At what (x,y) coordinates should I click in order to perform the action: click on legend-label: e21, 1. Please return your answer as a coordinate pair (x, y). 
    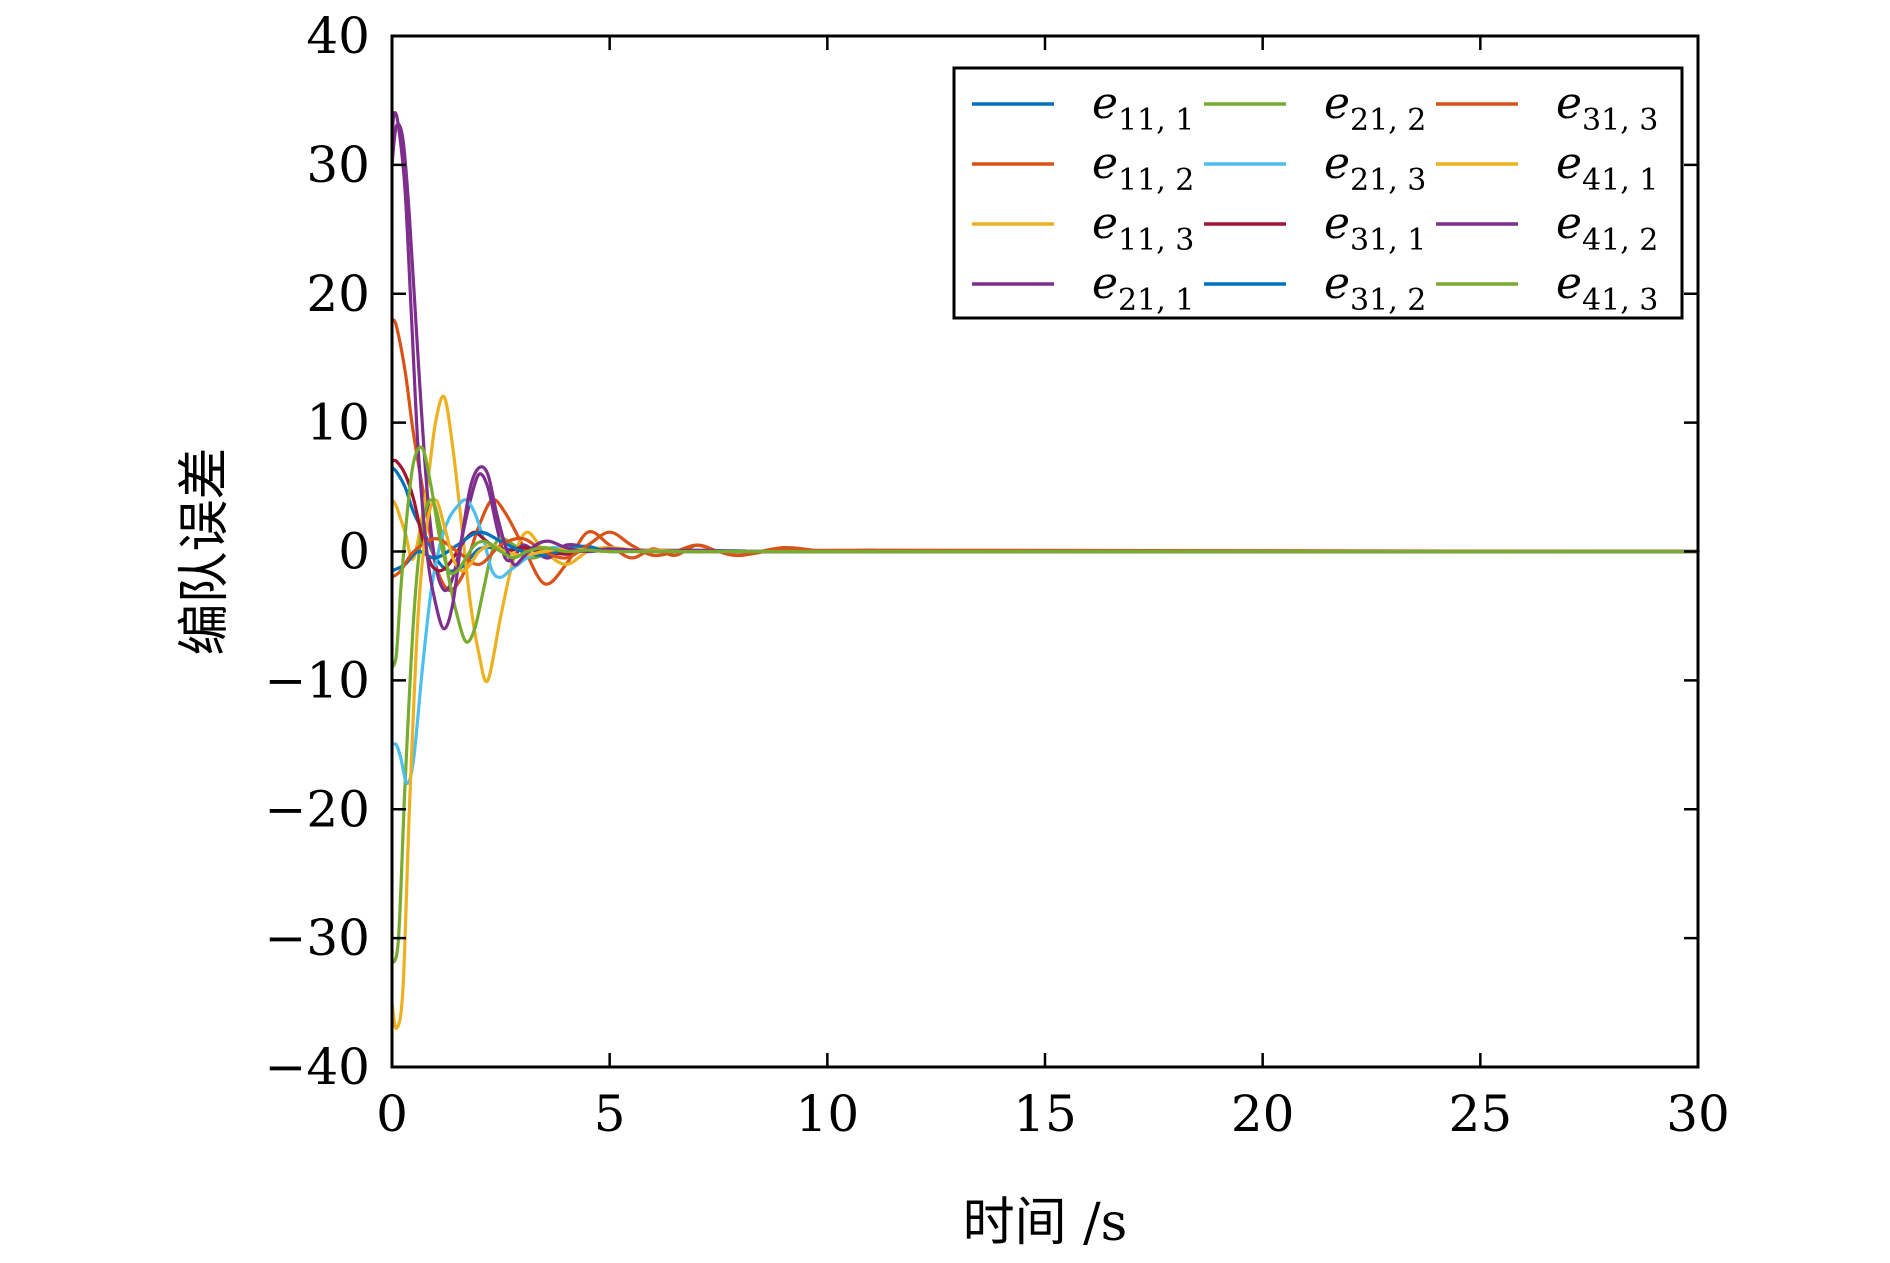
    Looking at the image, I should click on (1143, 288).